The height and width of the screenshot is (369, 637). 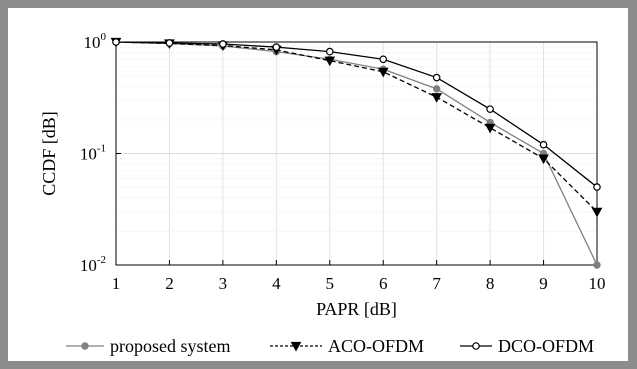 What do you see at coordinates (170, 346) in the screenshot?
I see `legend-label: proposed system` at bounding box center [170, 346].